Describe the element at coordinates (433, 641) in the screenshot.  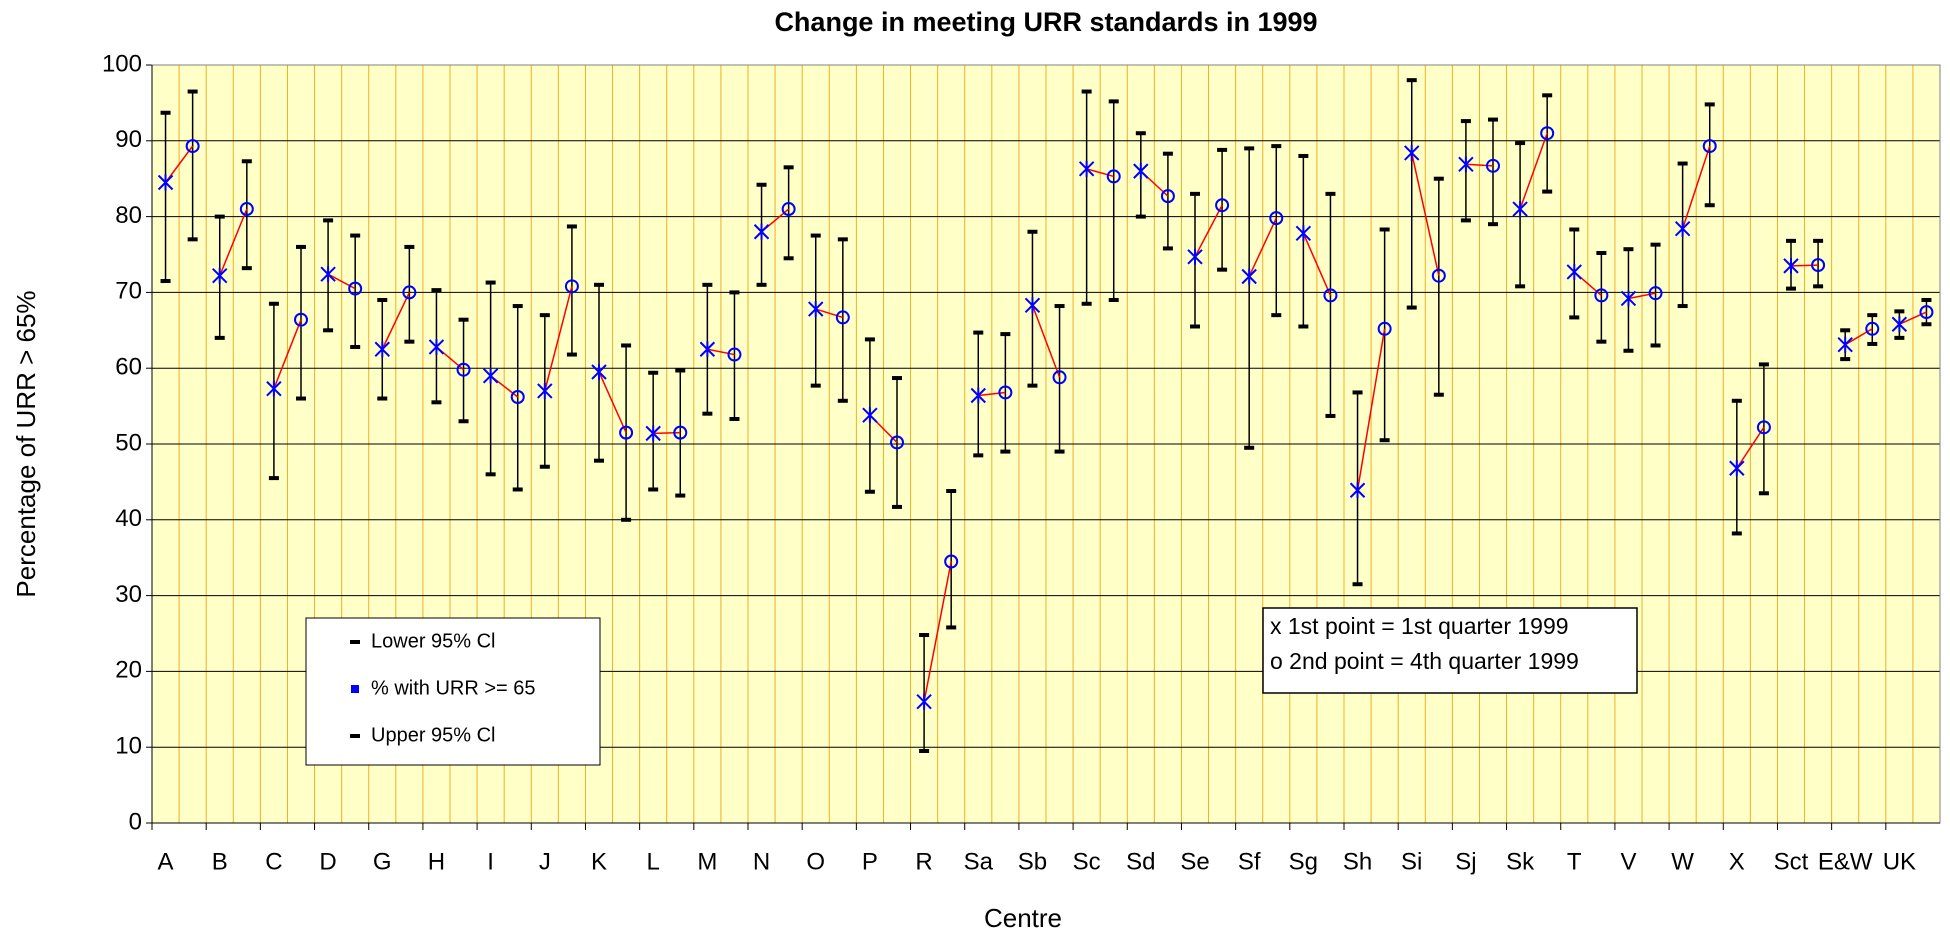
I see `legend-label: Lower 95% Cl` at that location.